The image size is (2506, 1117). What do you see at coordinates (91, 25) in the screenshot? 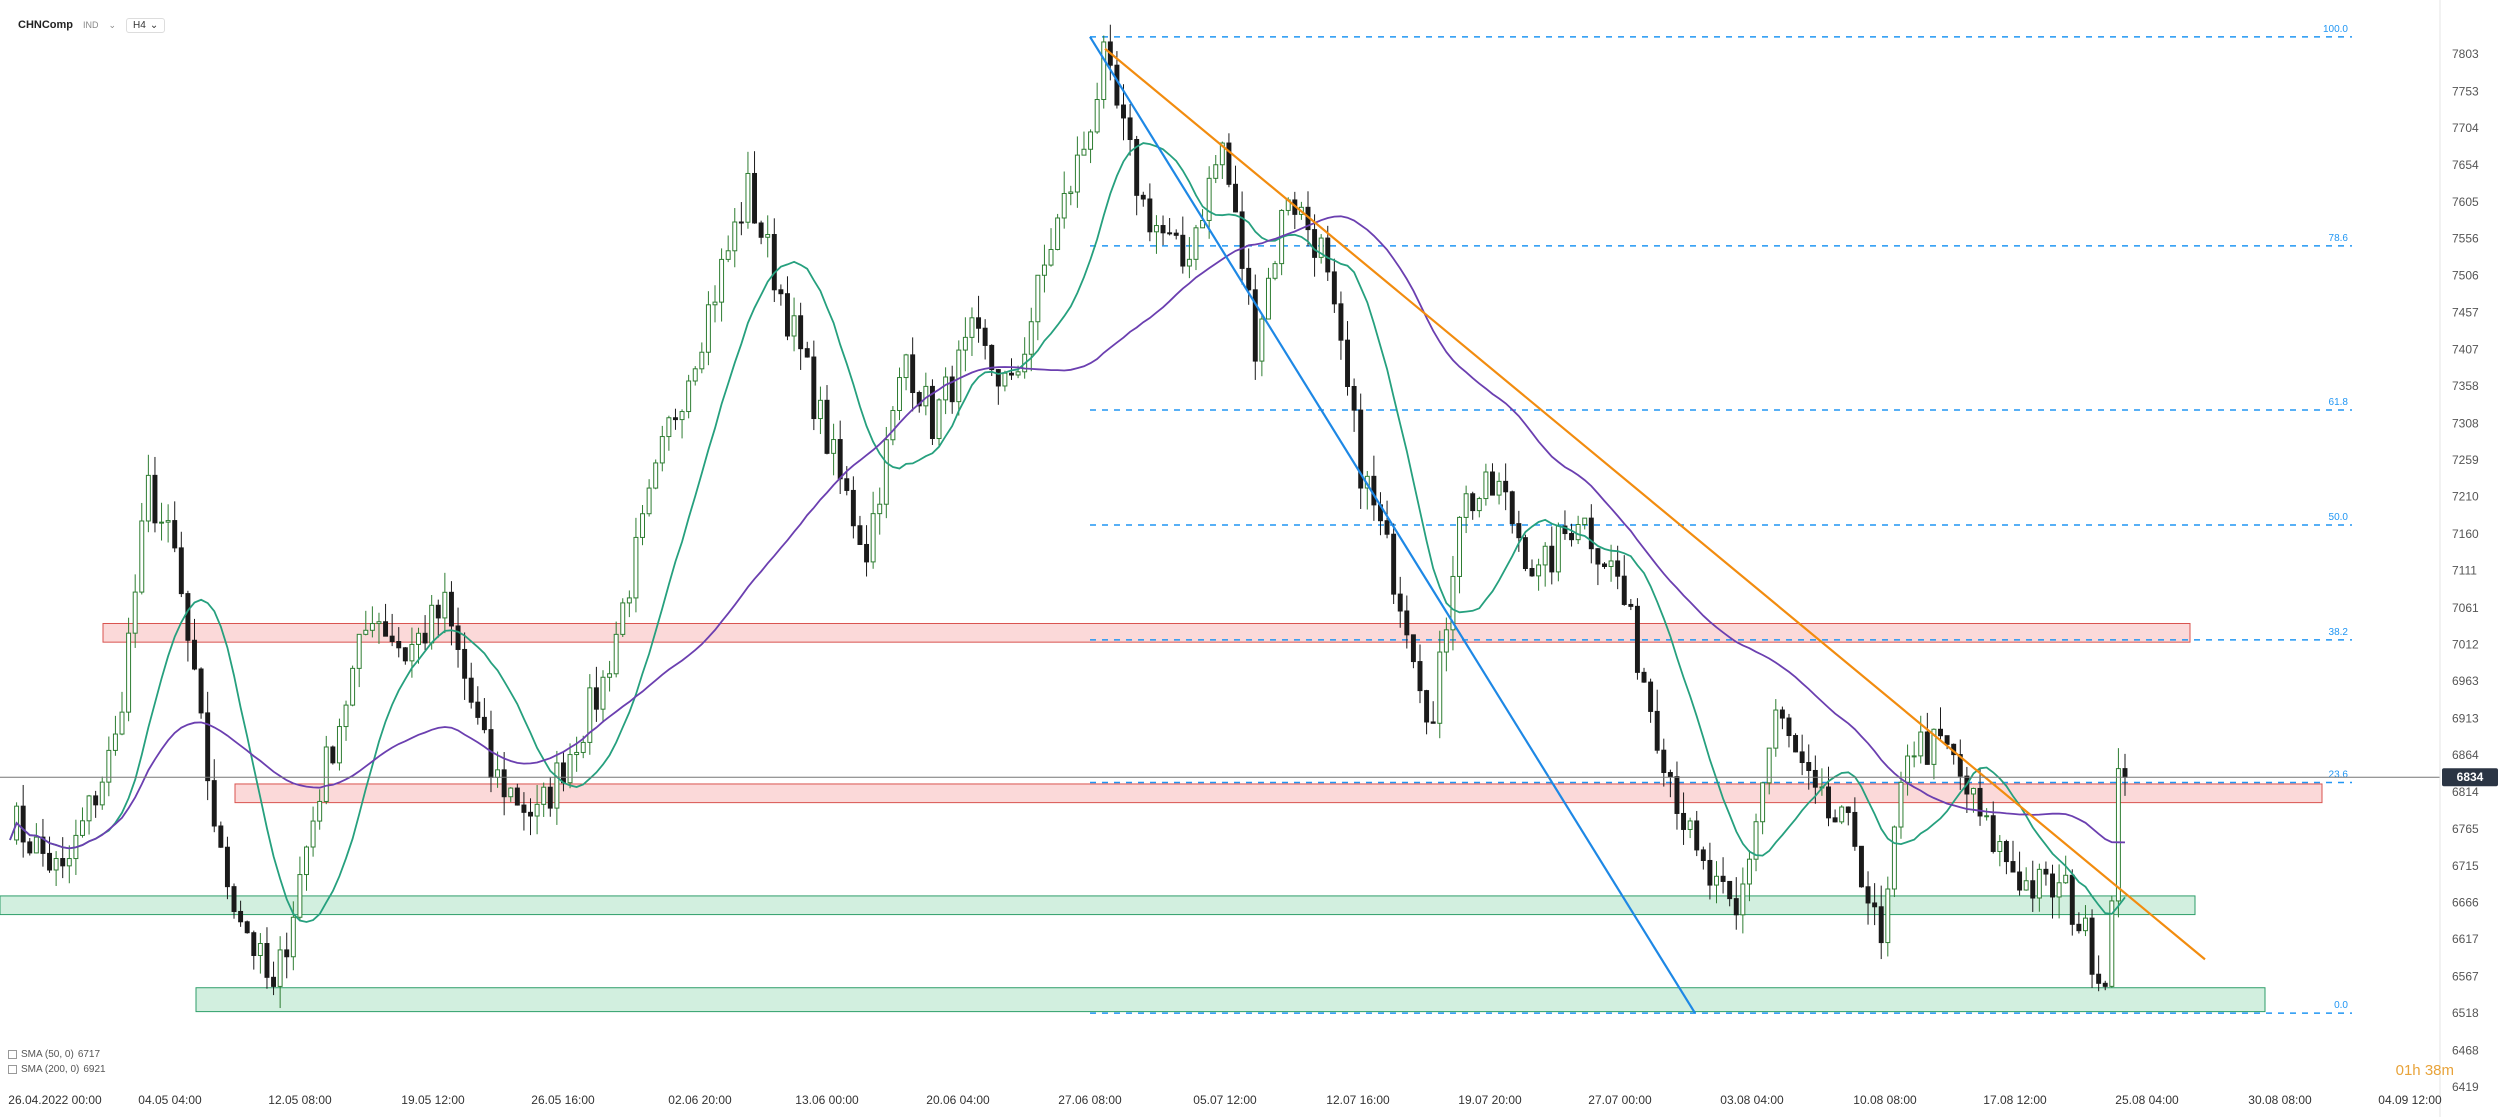
I see `indicator-label: IND` at bounding box center [91, 25].